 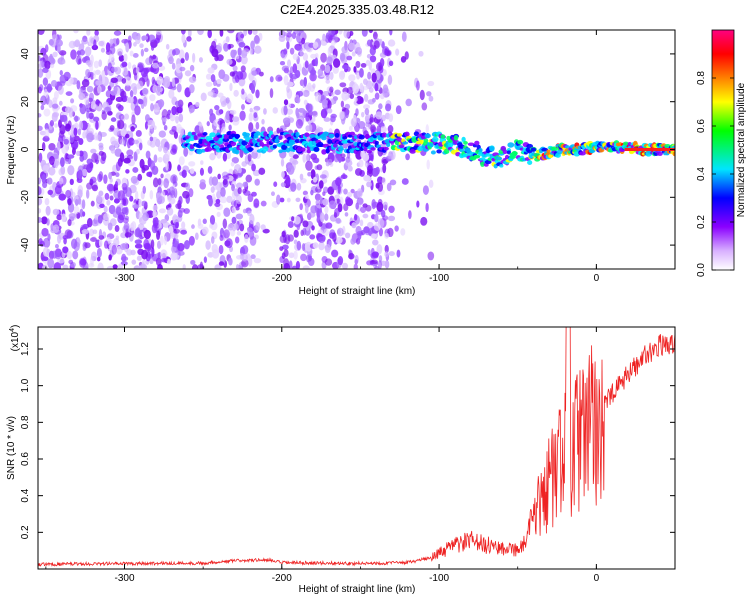 What do you see at coordinates (25, 197) in the screenshot?
I see `y-tick-label: -20` at bounding box center [25, 197].